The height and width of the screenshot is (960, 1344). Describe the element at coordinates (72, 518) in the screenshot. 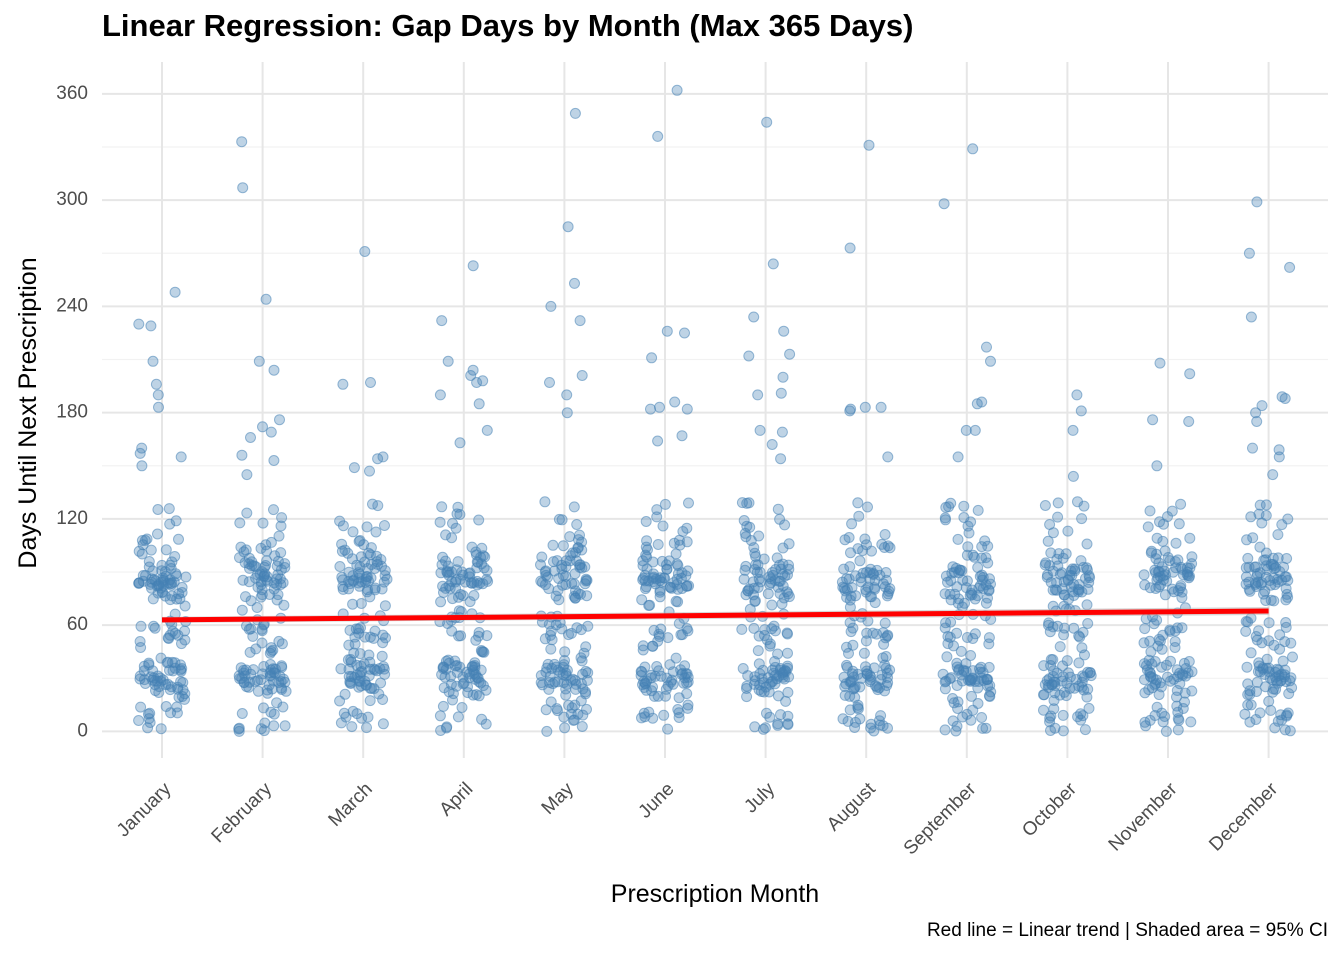

I see `y-tick-label: 120` at that location.